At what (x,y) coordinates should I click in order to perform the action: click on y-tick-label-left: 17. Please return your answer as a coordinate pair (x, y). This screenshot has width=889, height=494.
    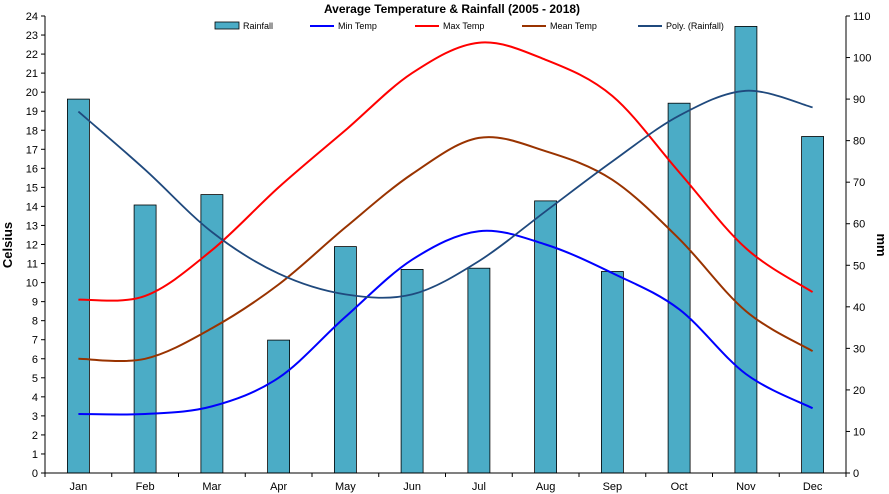
    Looking at the image, I should click on (32, 150).